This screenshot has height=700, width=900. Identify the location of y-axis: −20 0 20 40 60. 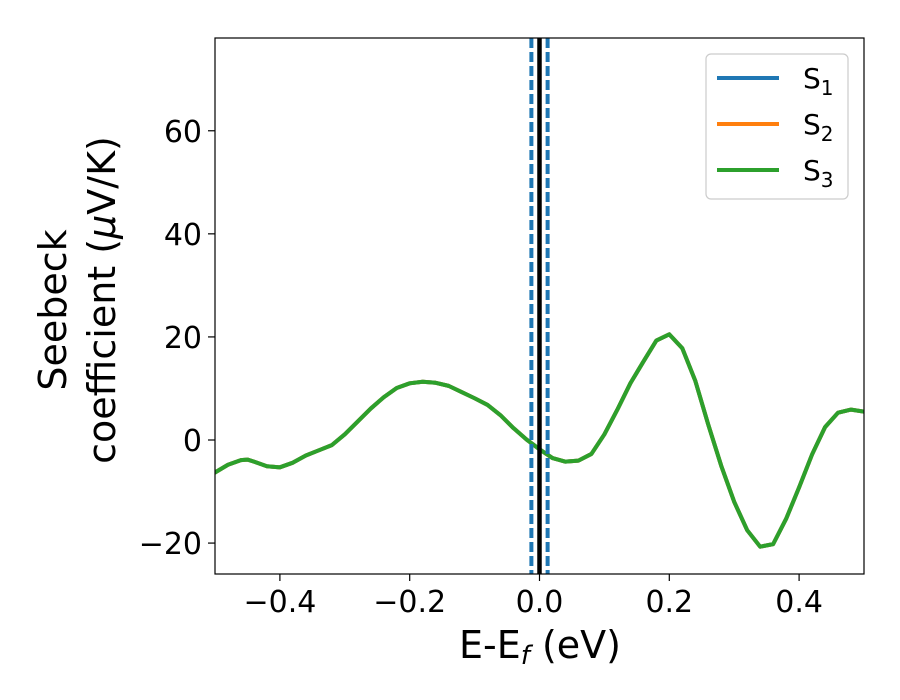
(177, 338).